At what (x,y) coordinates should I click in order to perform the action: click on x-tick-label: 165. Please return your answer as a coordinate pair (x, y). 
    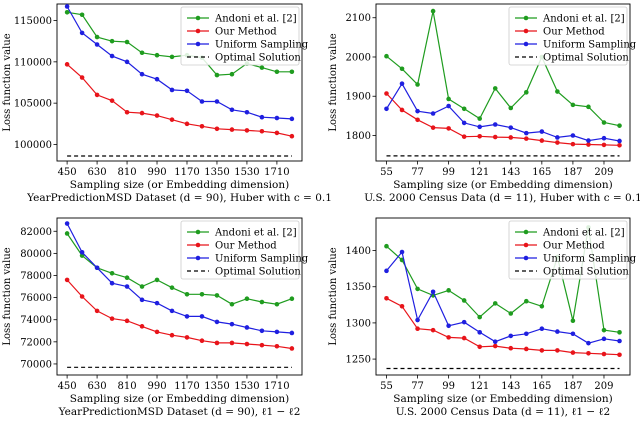
    Looking at the image, I should click on (541, 172).